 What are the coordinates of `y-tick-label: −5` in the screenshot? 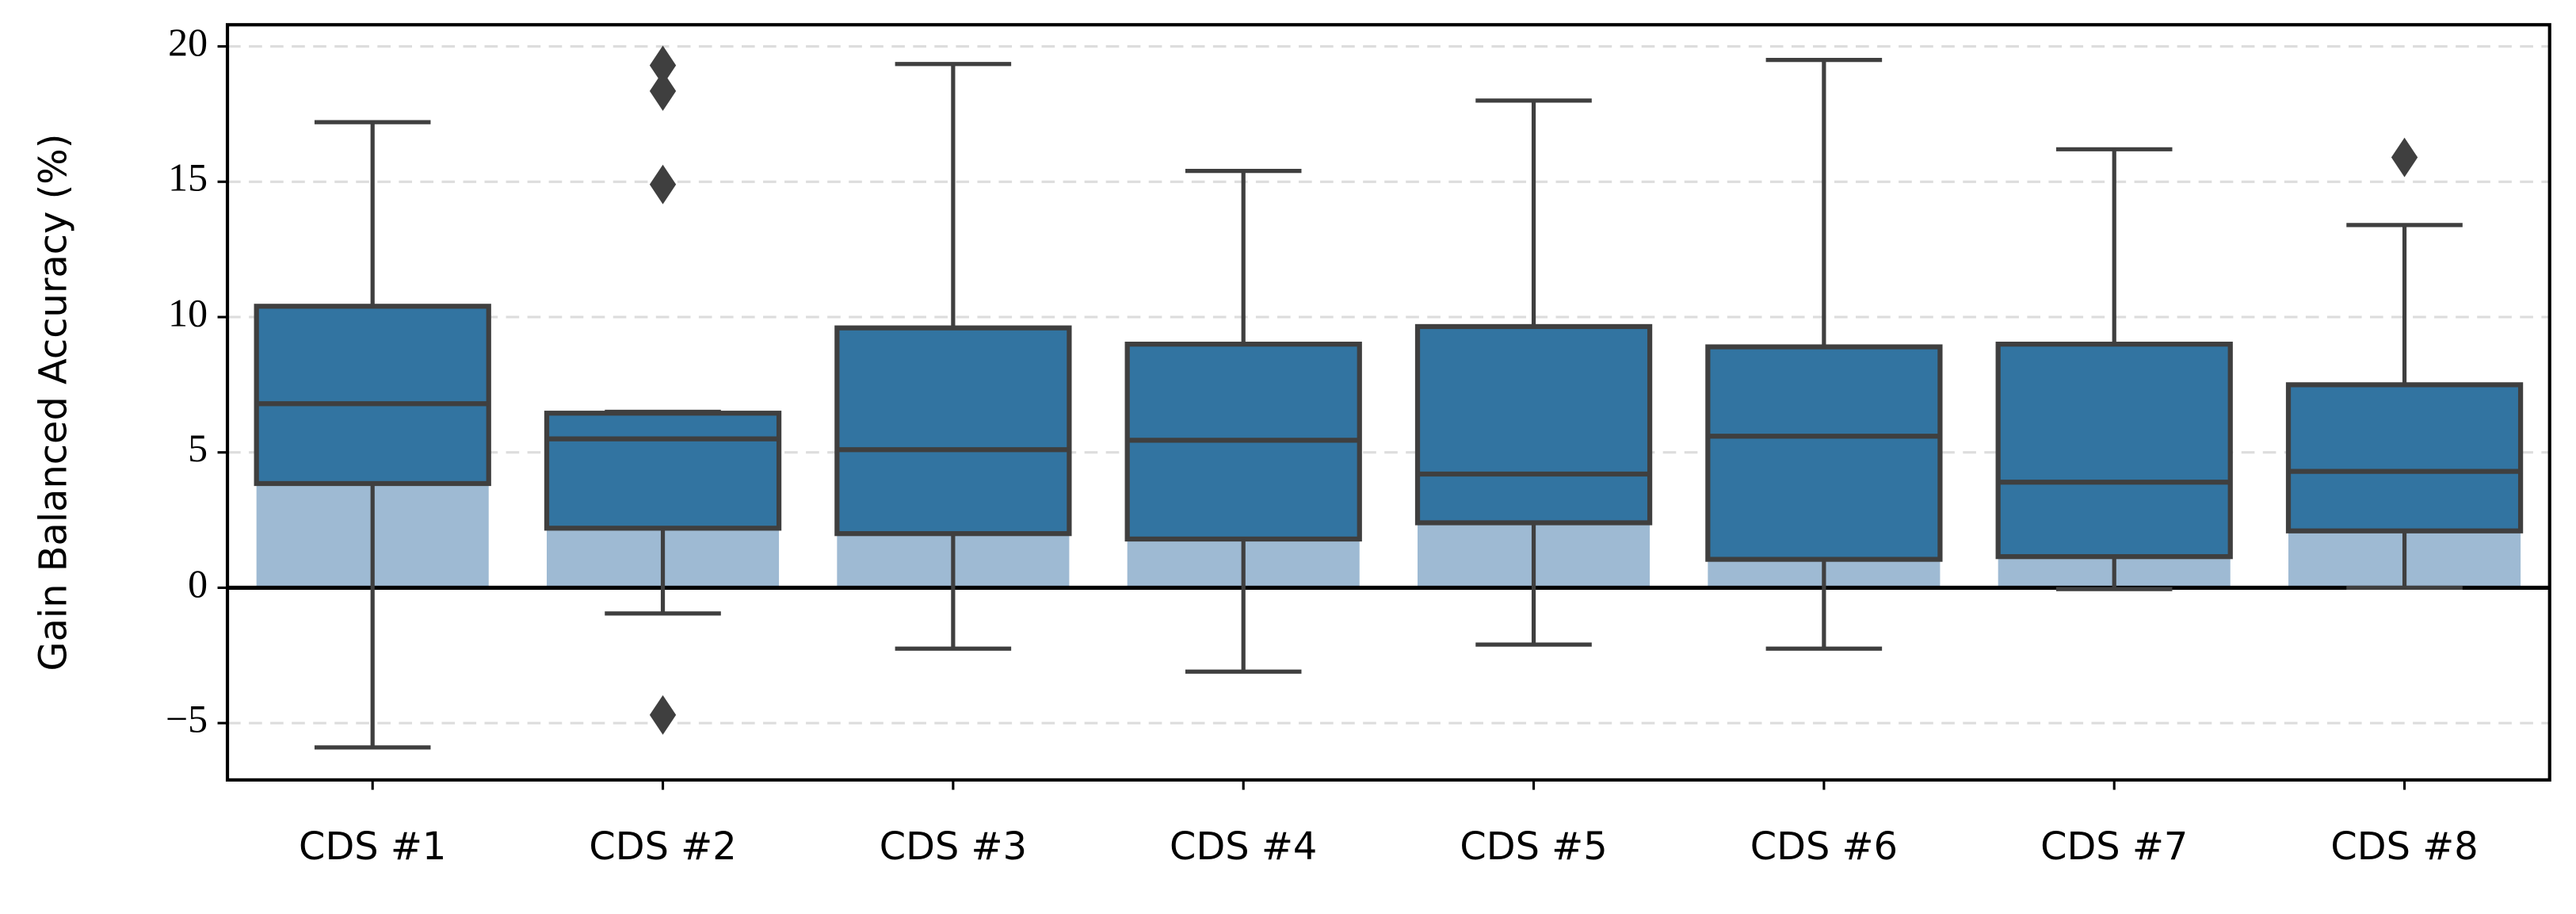 It's located at (187, 720).